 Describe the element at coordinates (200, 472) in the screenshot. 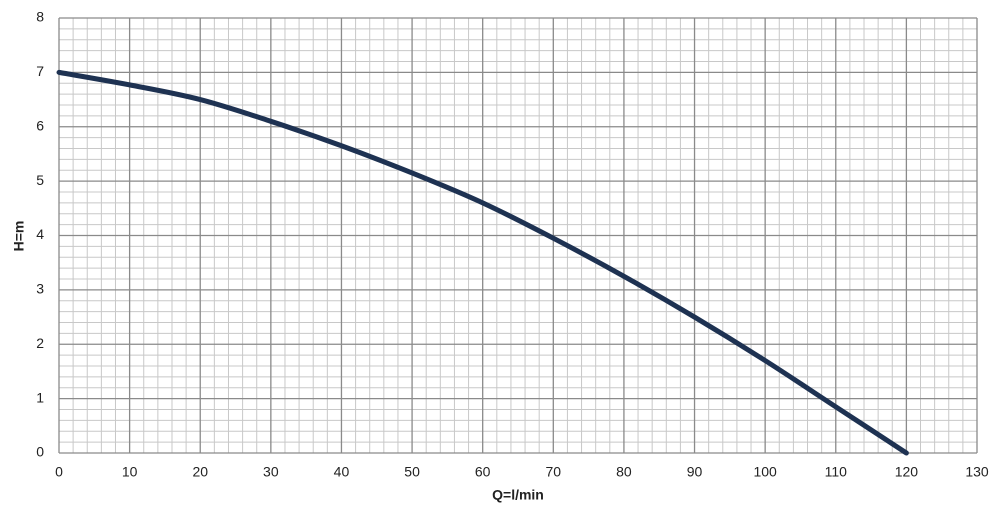

I see `x-tick-label: 20` at that location.